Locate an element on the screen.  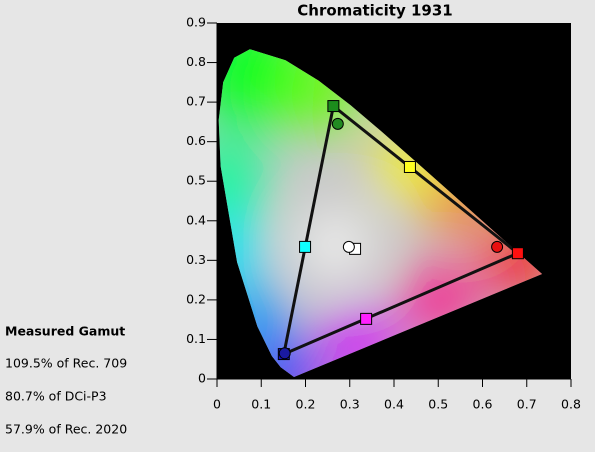
gamut-line: 57.9% of Rec. 2020 is located at coordinates (66, 429).